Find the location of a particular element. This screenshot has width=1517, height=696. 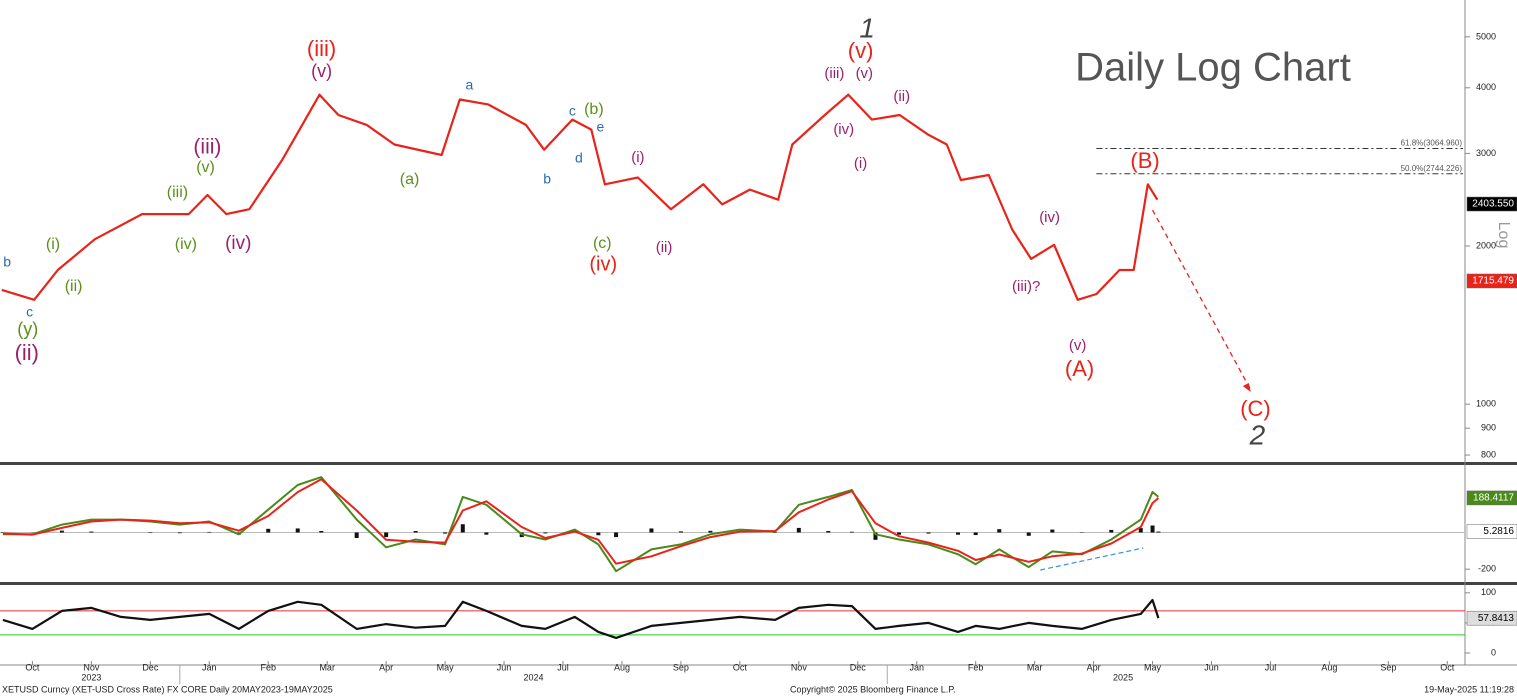

value-label: 57.8413 is located at coordinates (1496, 618).